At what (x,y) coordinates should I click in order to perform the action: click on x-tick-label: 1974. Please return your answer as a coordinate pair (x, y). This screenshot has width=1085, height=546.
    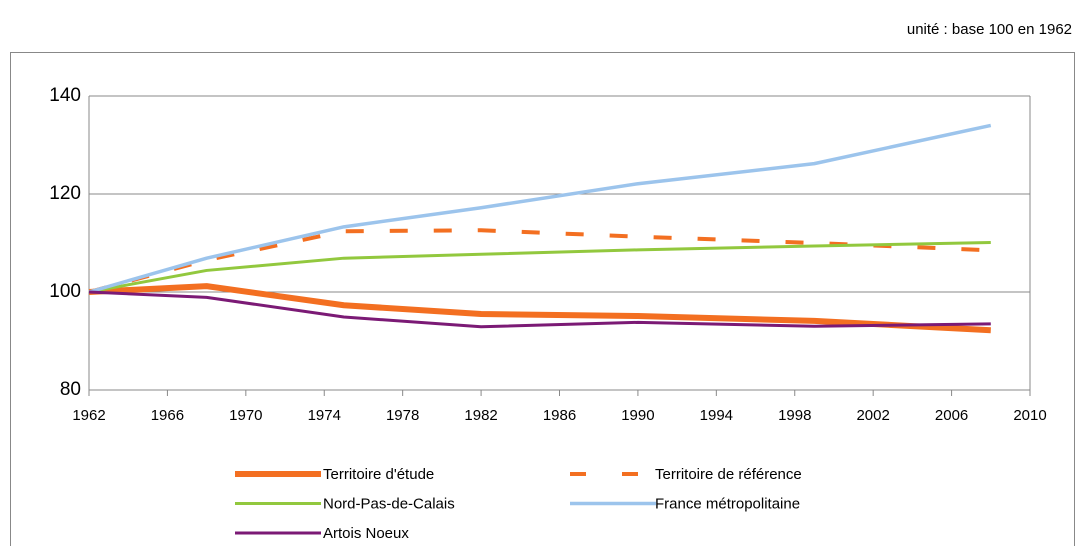
    Looking at the image, I should click on (324, 415).